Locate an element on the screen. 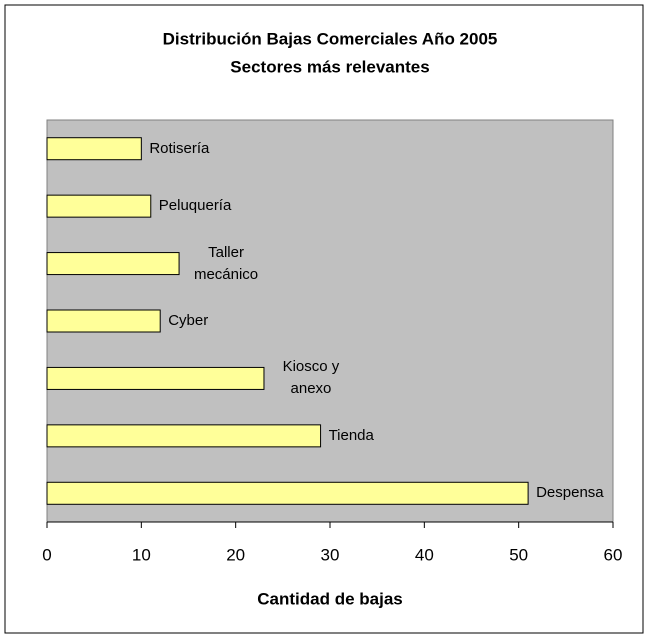 The height and width of the screenshot is (638, 649). x-axis-label: Cantidad de bajas is located at coordinates (329, 598).